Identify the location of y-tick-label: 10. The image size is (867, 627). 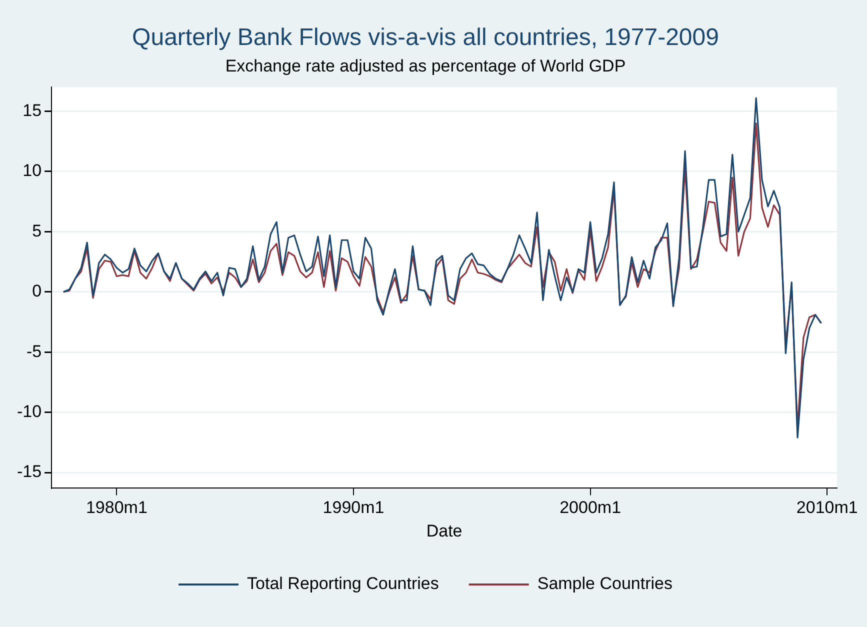
(32, 170).